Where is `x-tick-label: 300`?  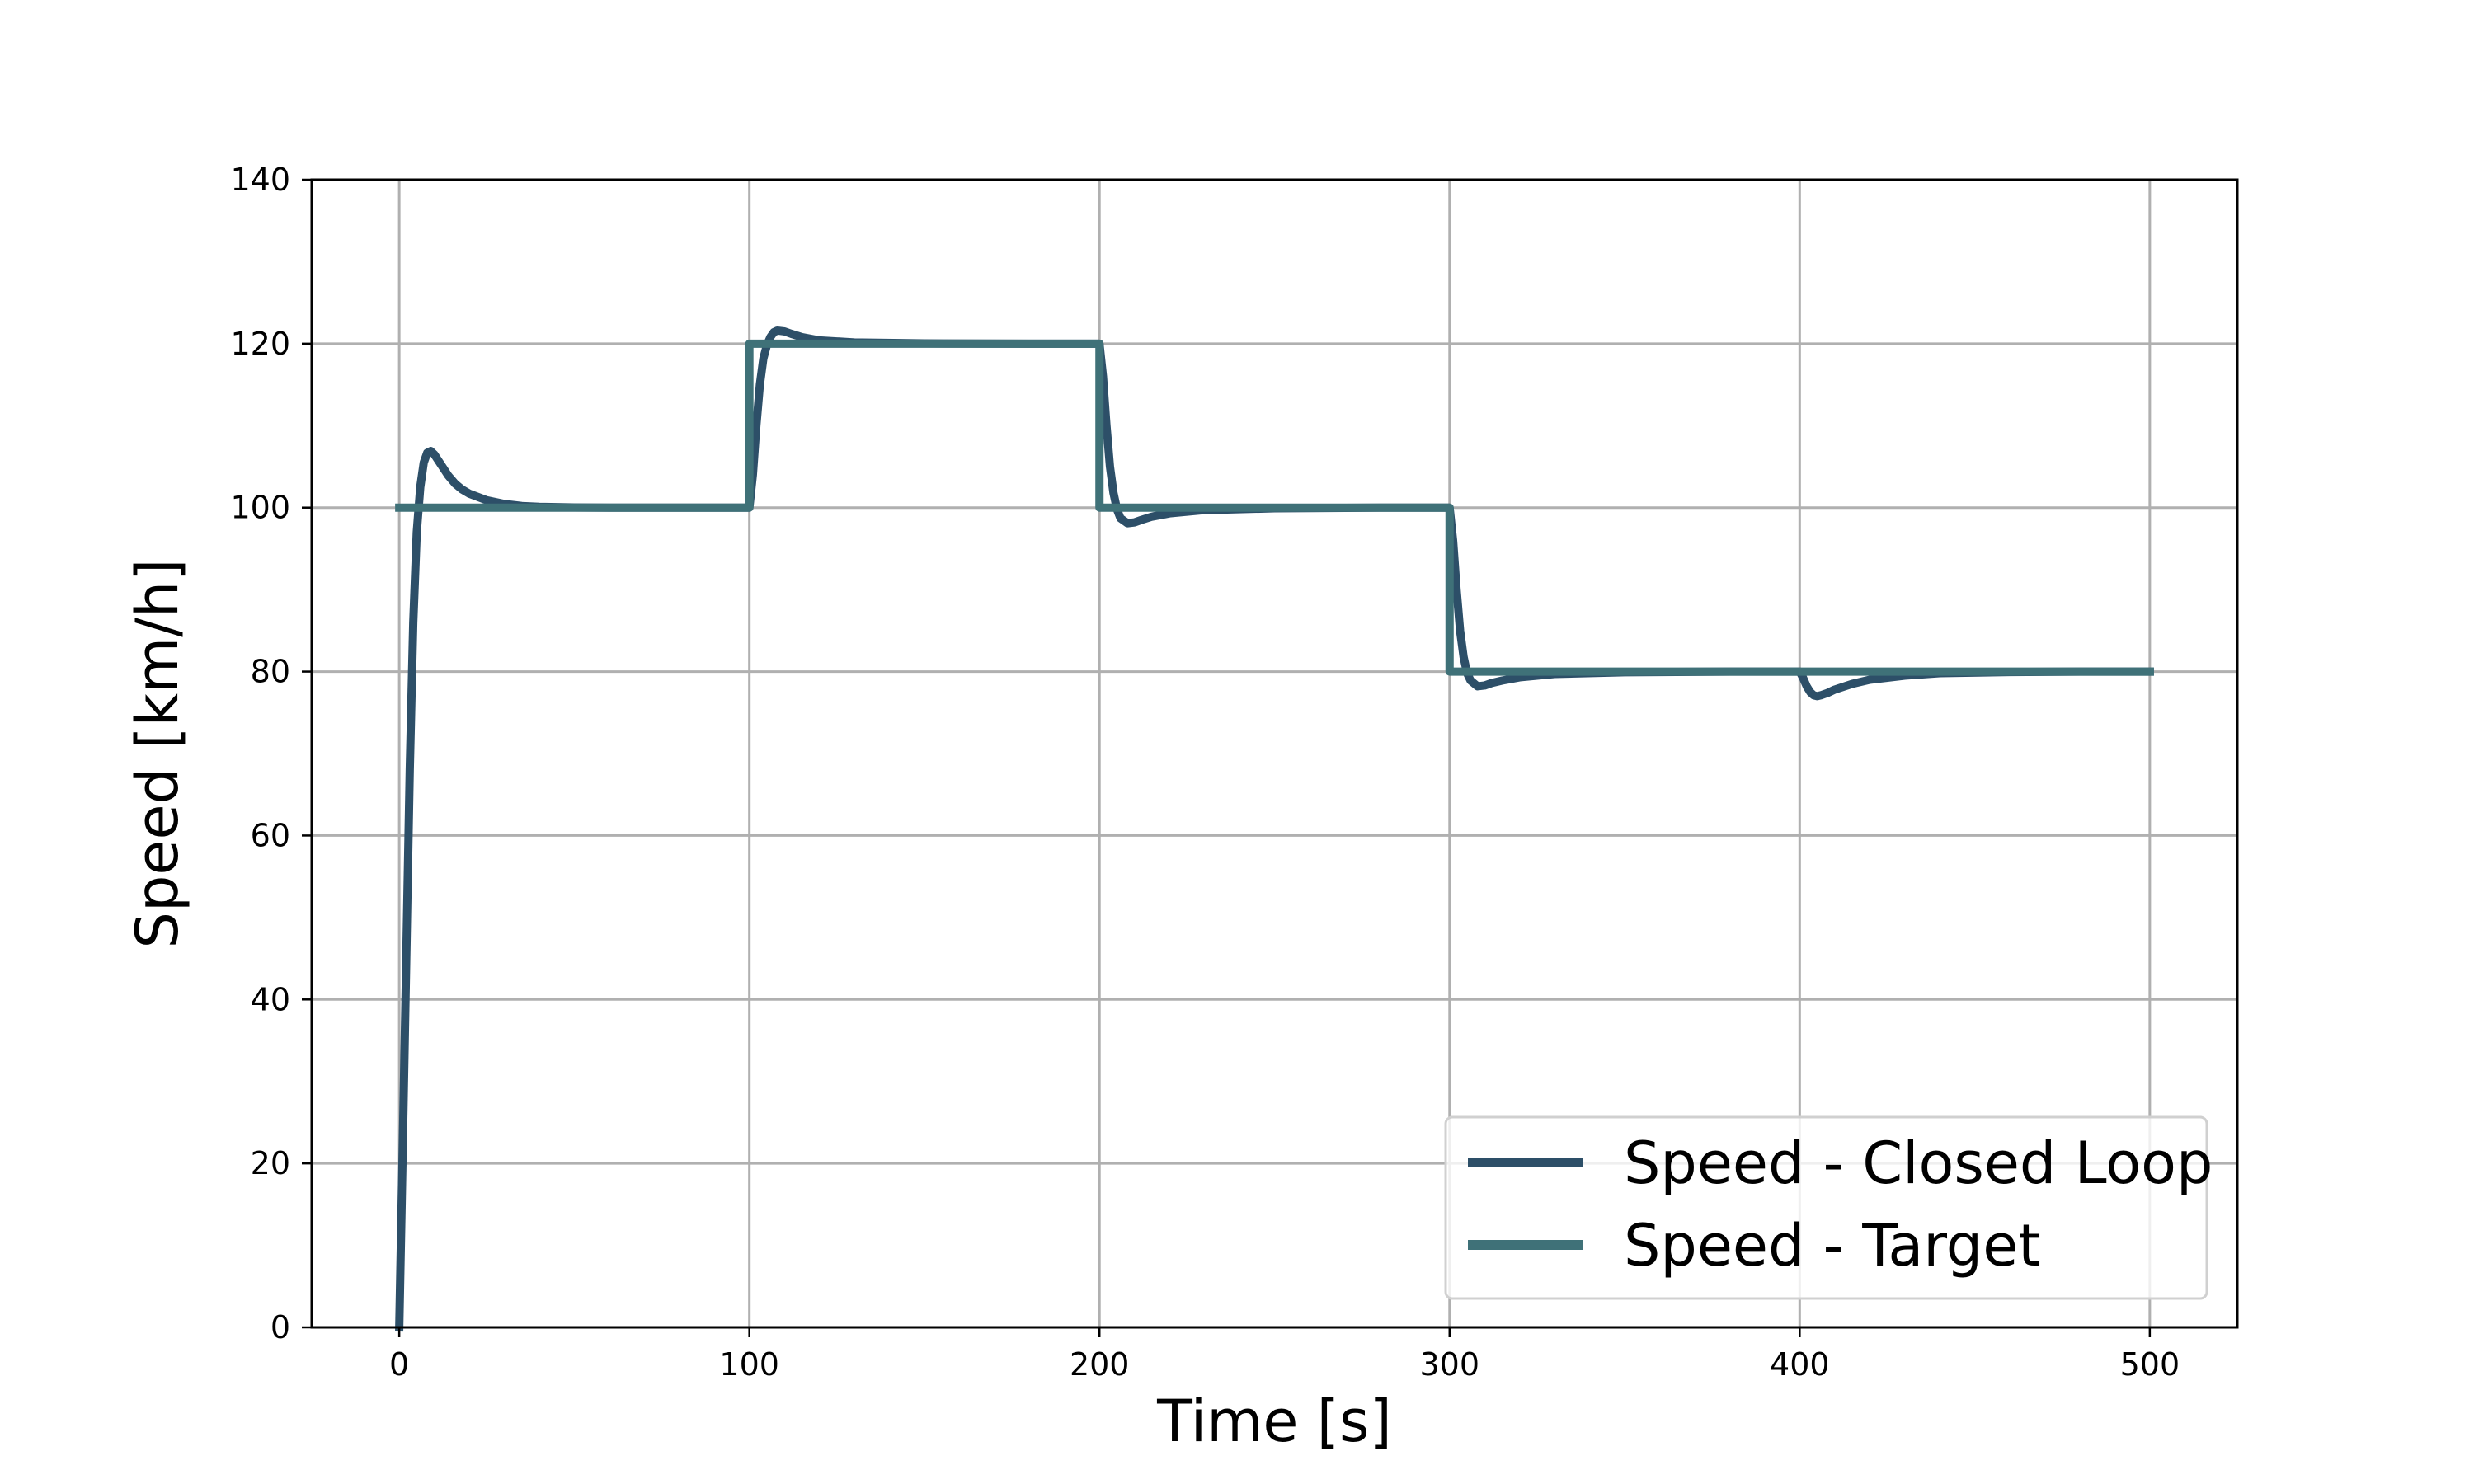
x-tick-label: 300 is located at coordinates (1450, 1364).